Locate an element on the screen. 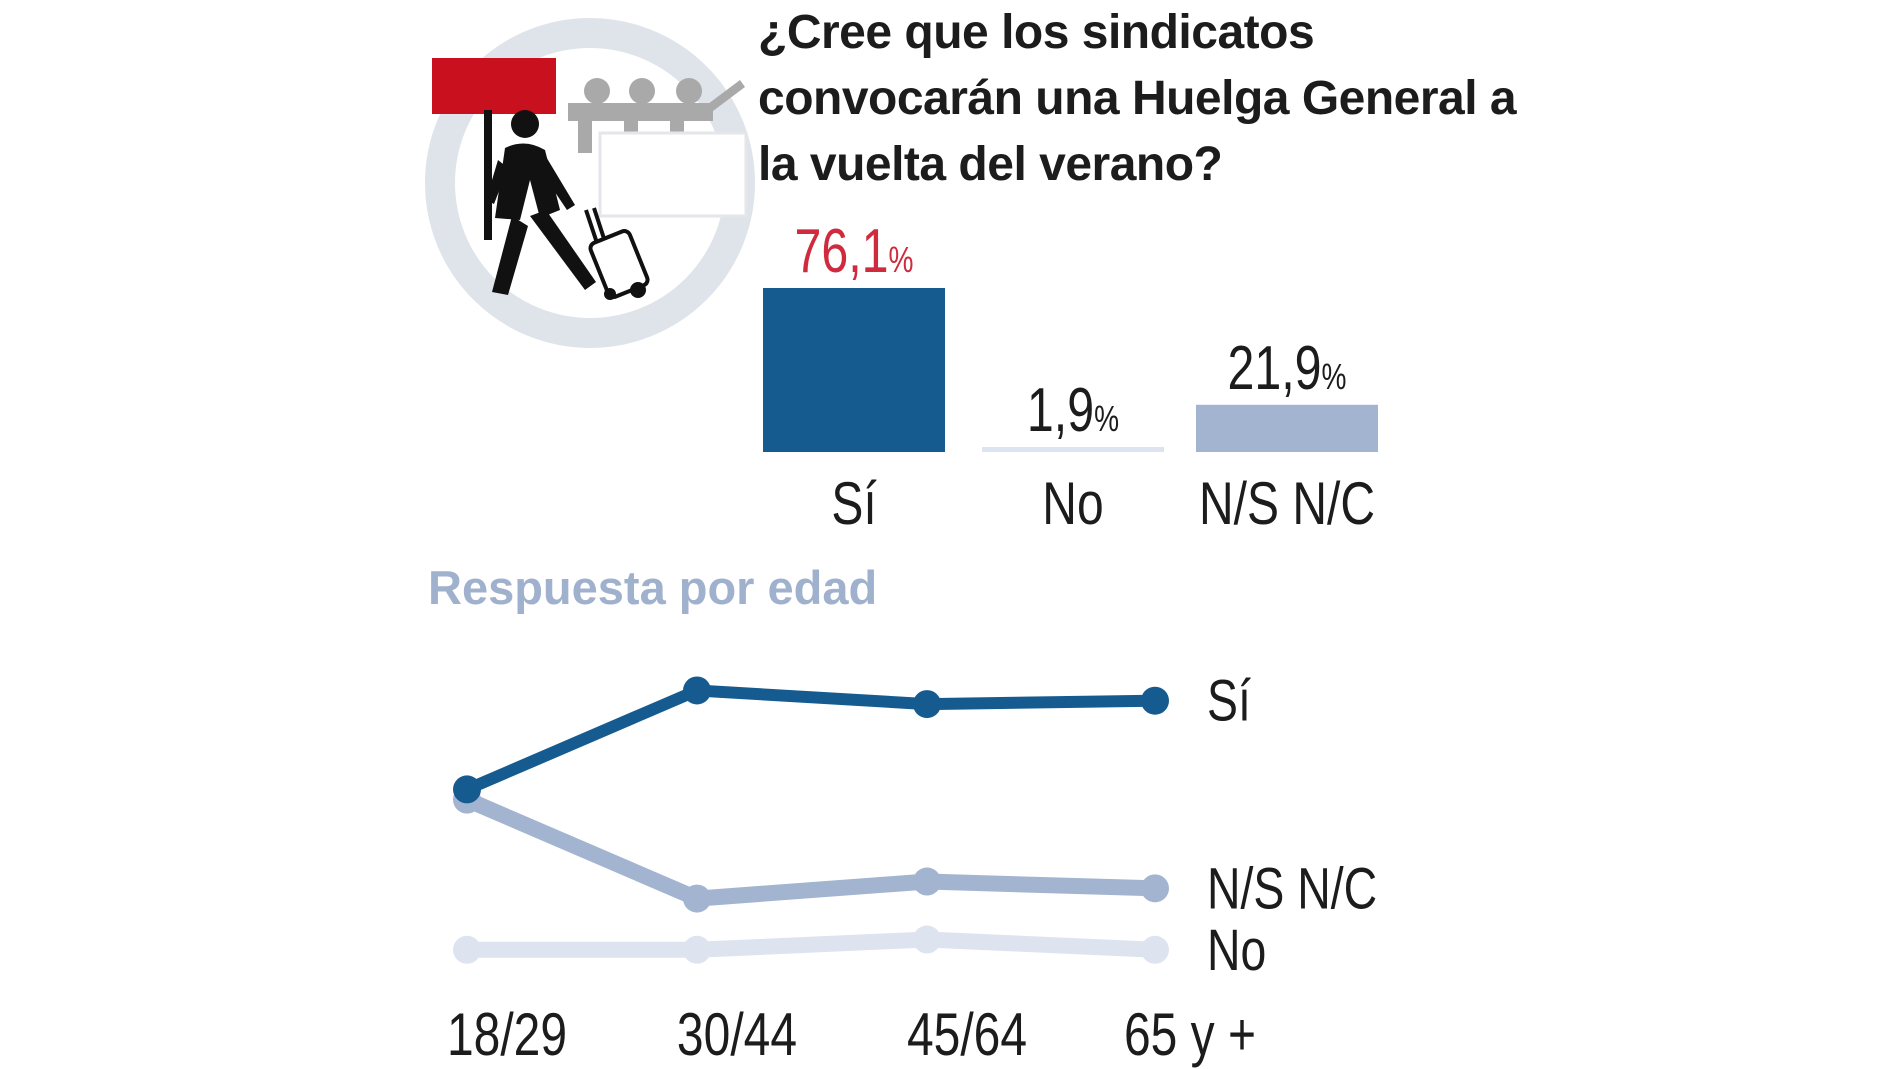 The height and width of the screenshot is (1069, 1900). x-tick-label-3: 65 y + is located at coordinates (1190, 1034).